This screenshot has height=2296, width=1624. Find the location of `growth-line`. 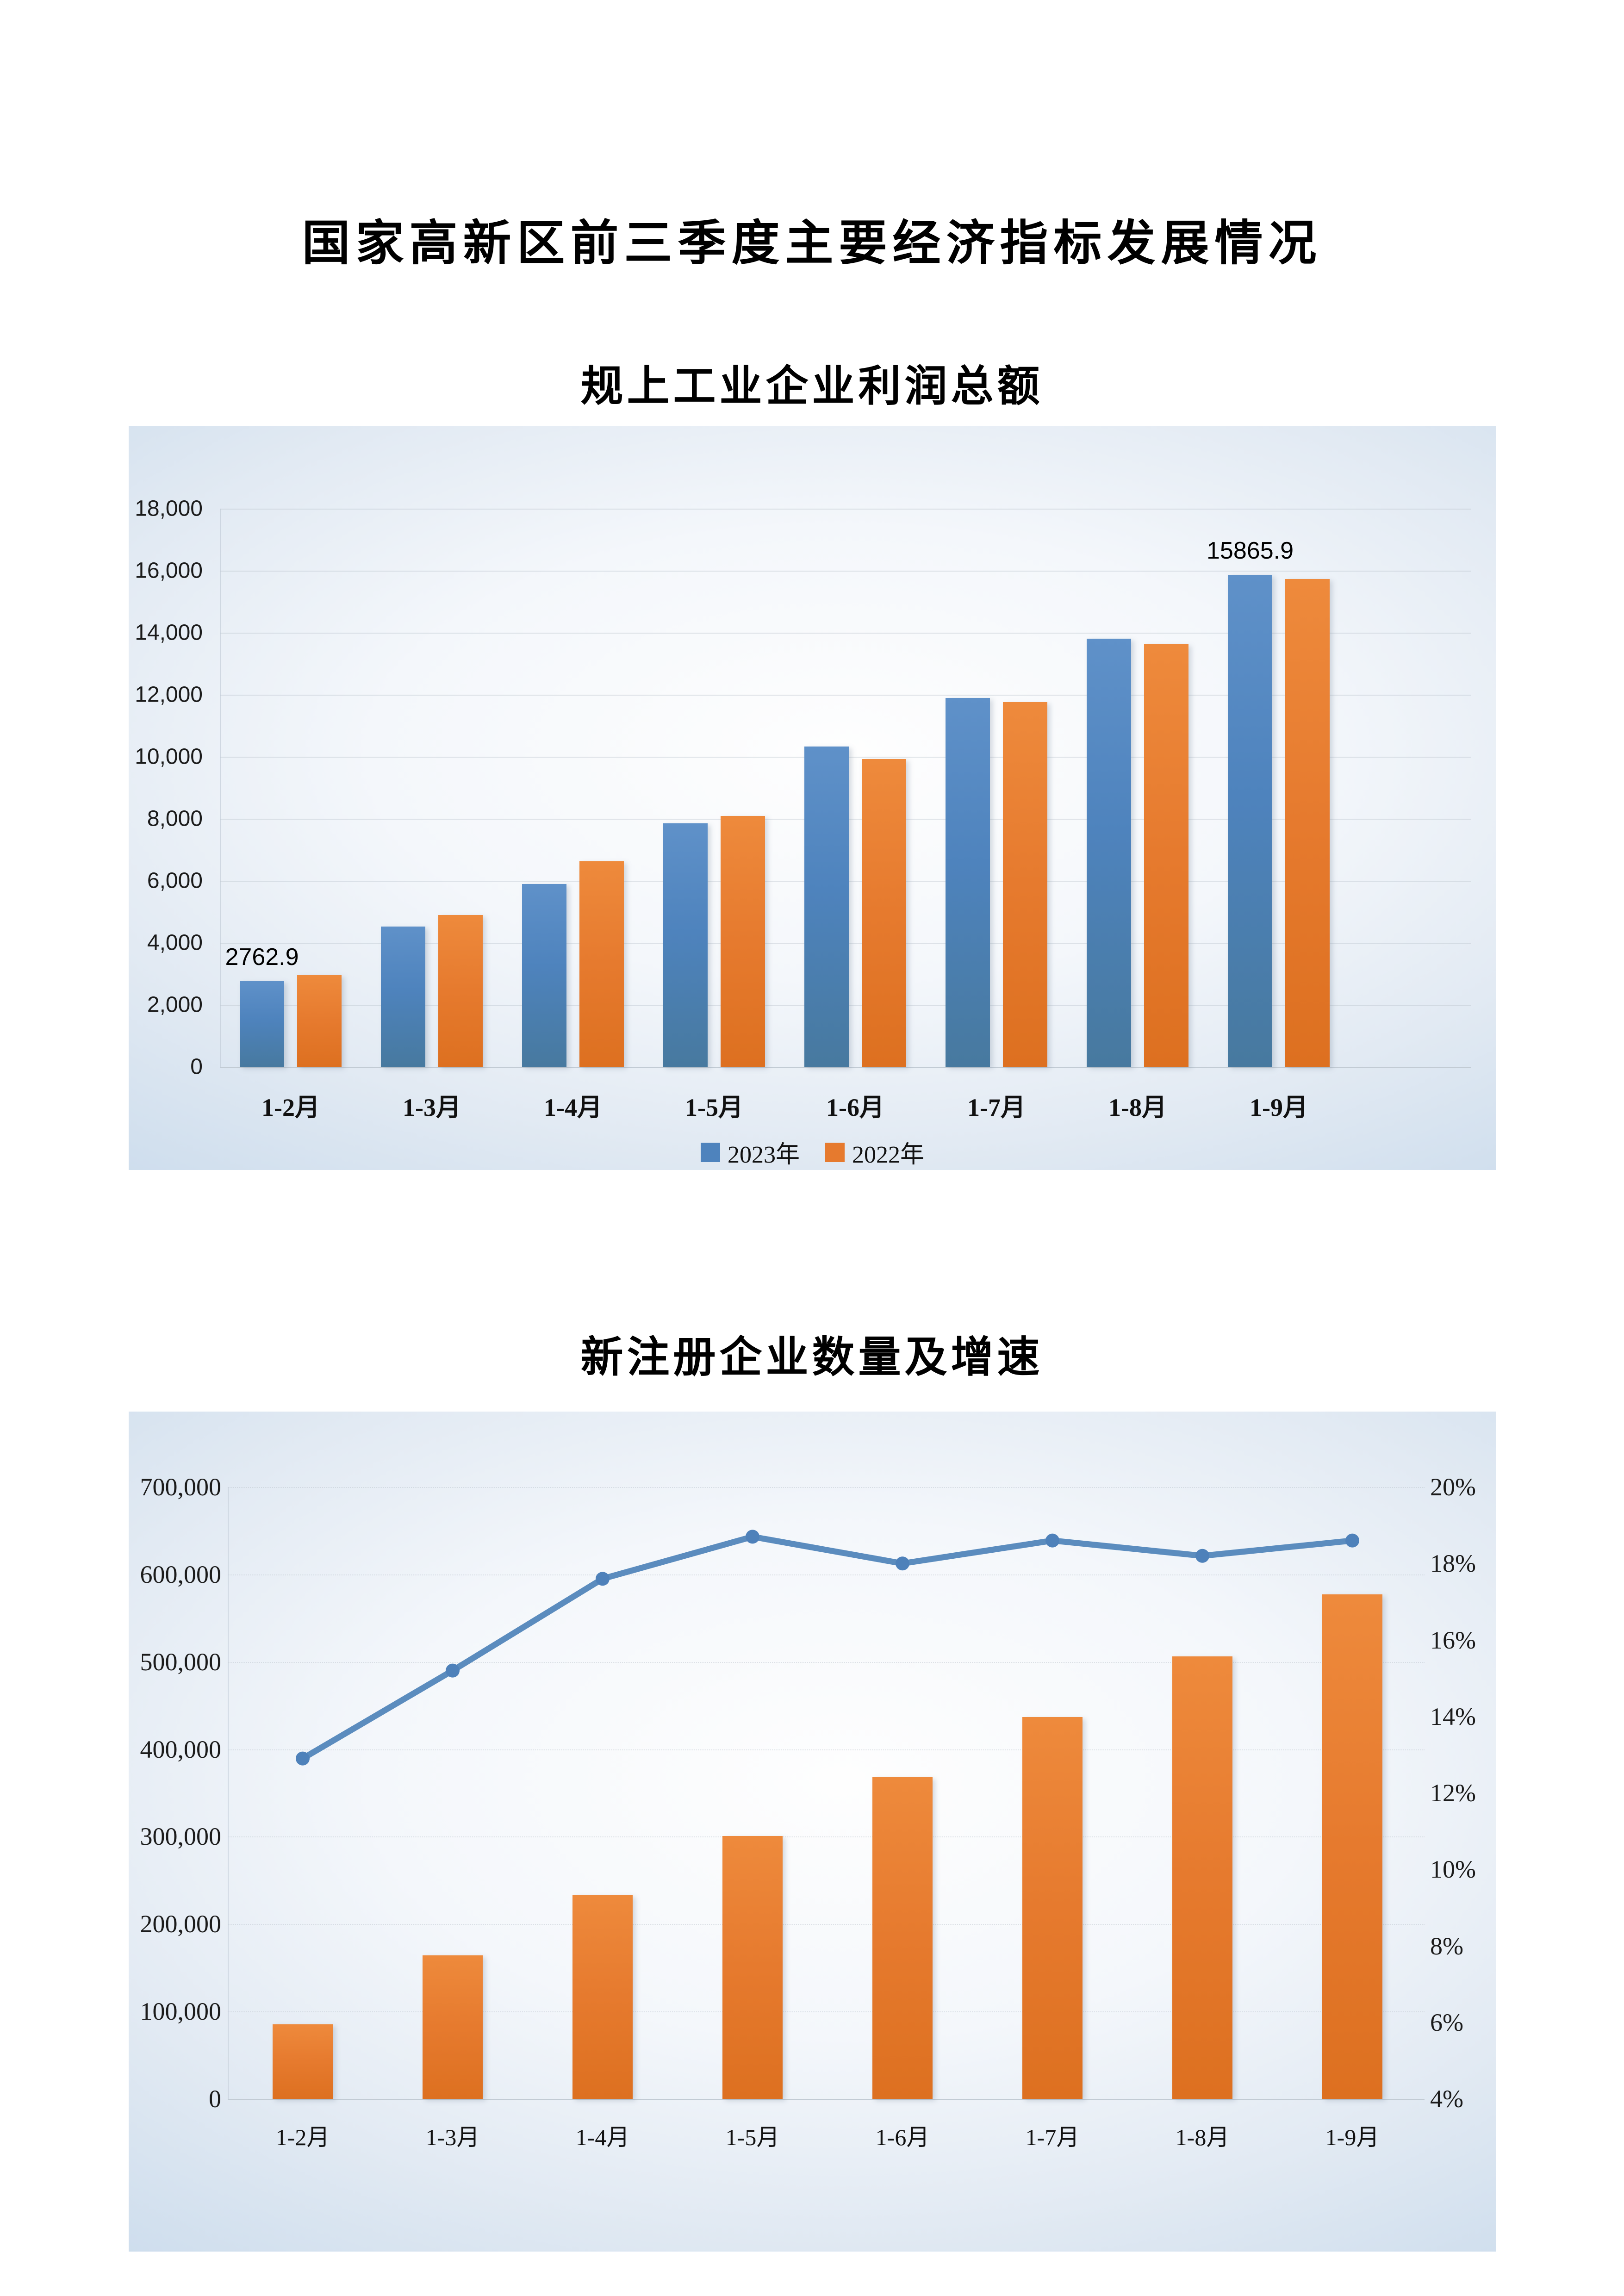

growth-line is located at coordinates (827, 1647).